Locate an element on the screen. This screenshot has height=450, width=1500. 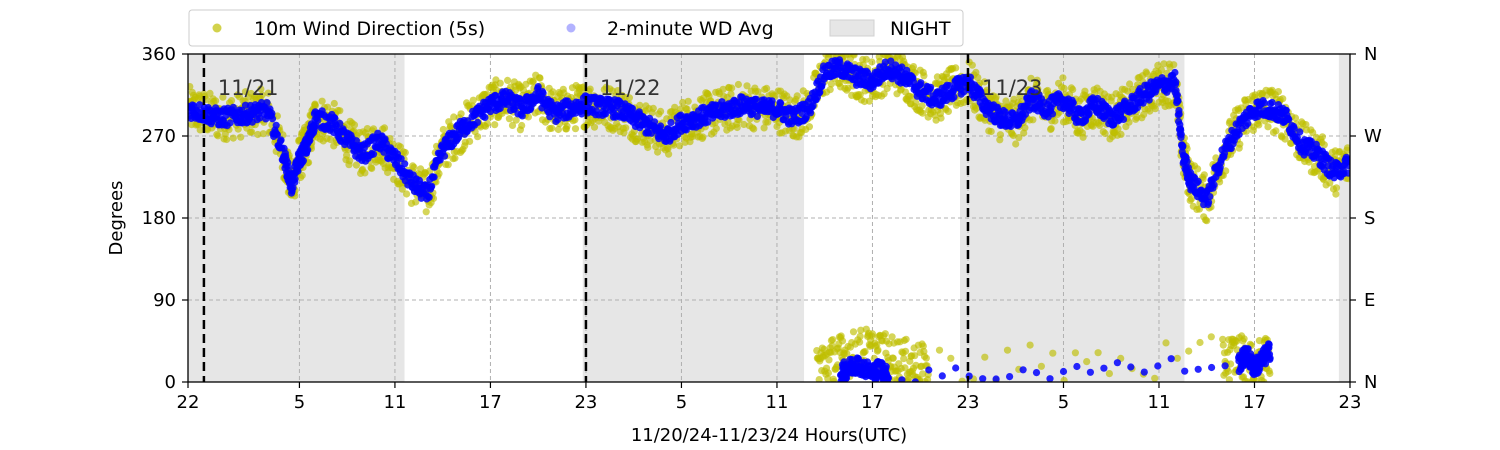
y-tick-label-2: 180 is located at coordinates (159, 218).